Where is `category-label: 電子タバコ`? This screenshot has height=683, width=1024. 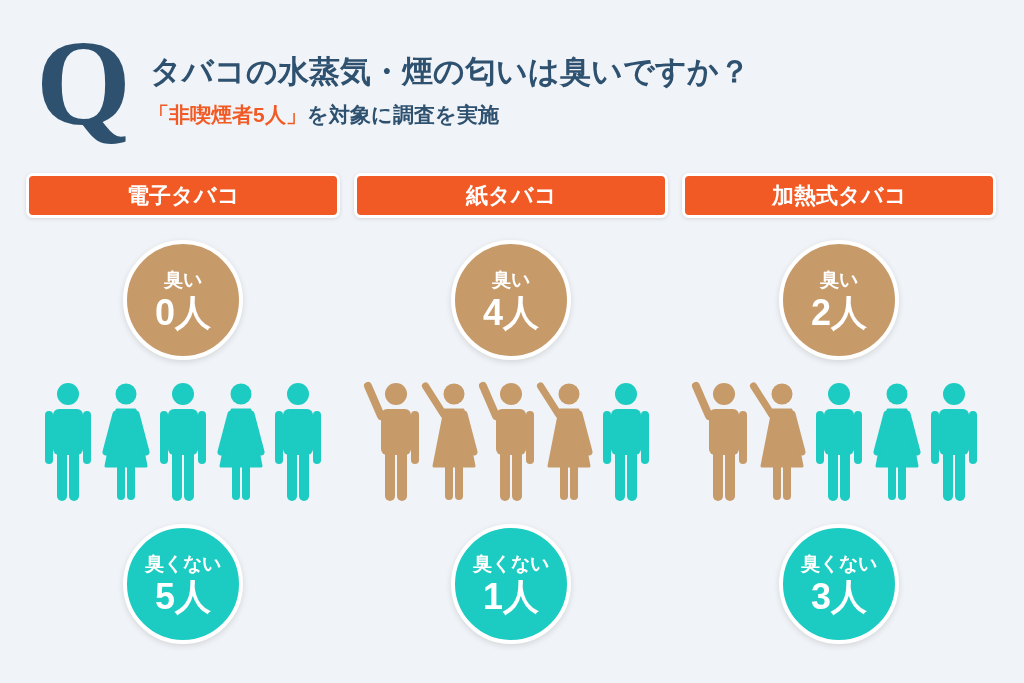 category-label: 電子タバコ is located at coordinates (183, 195).